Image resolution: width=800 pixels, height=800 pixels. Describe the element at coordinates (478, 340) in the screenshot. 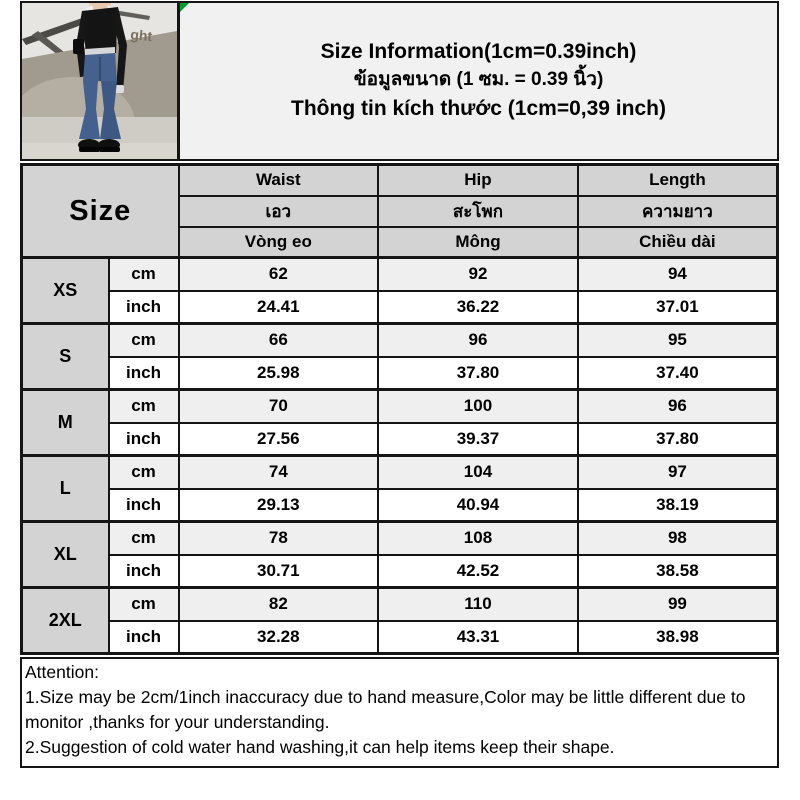

I see `s-hip-cm: 96` at that location.